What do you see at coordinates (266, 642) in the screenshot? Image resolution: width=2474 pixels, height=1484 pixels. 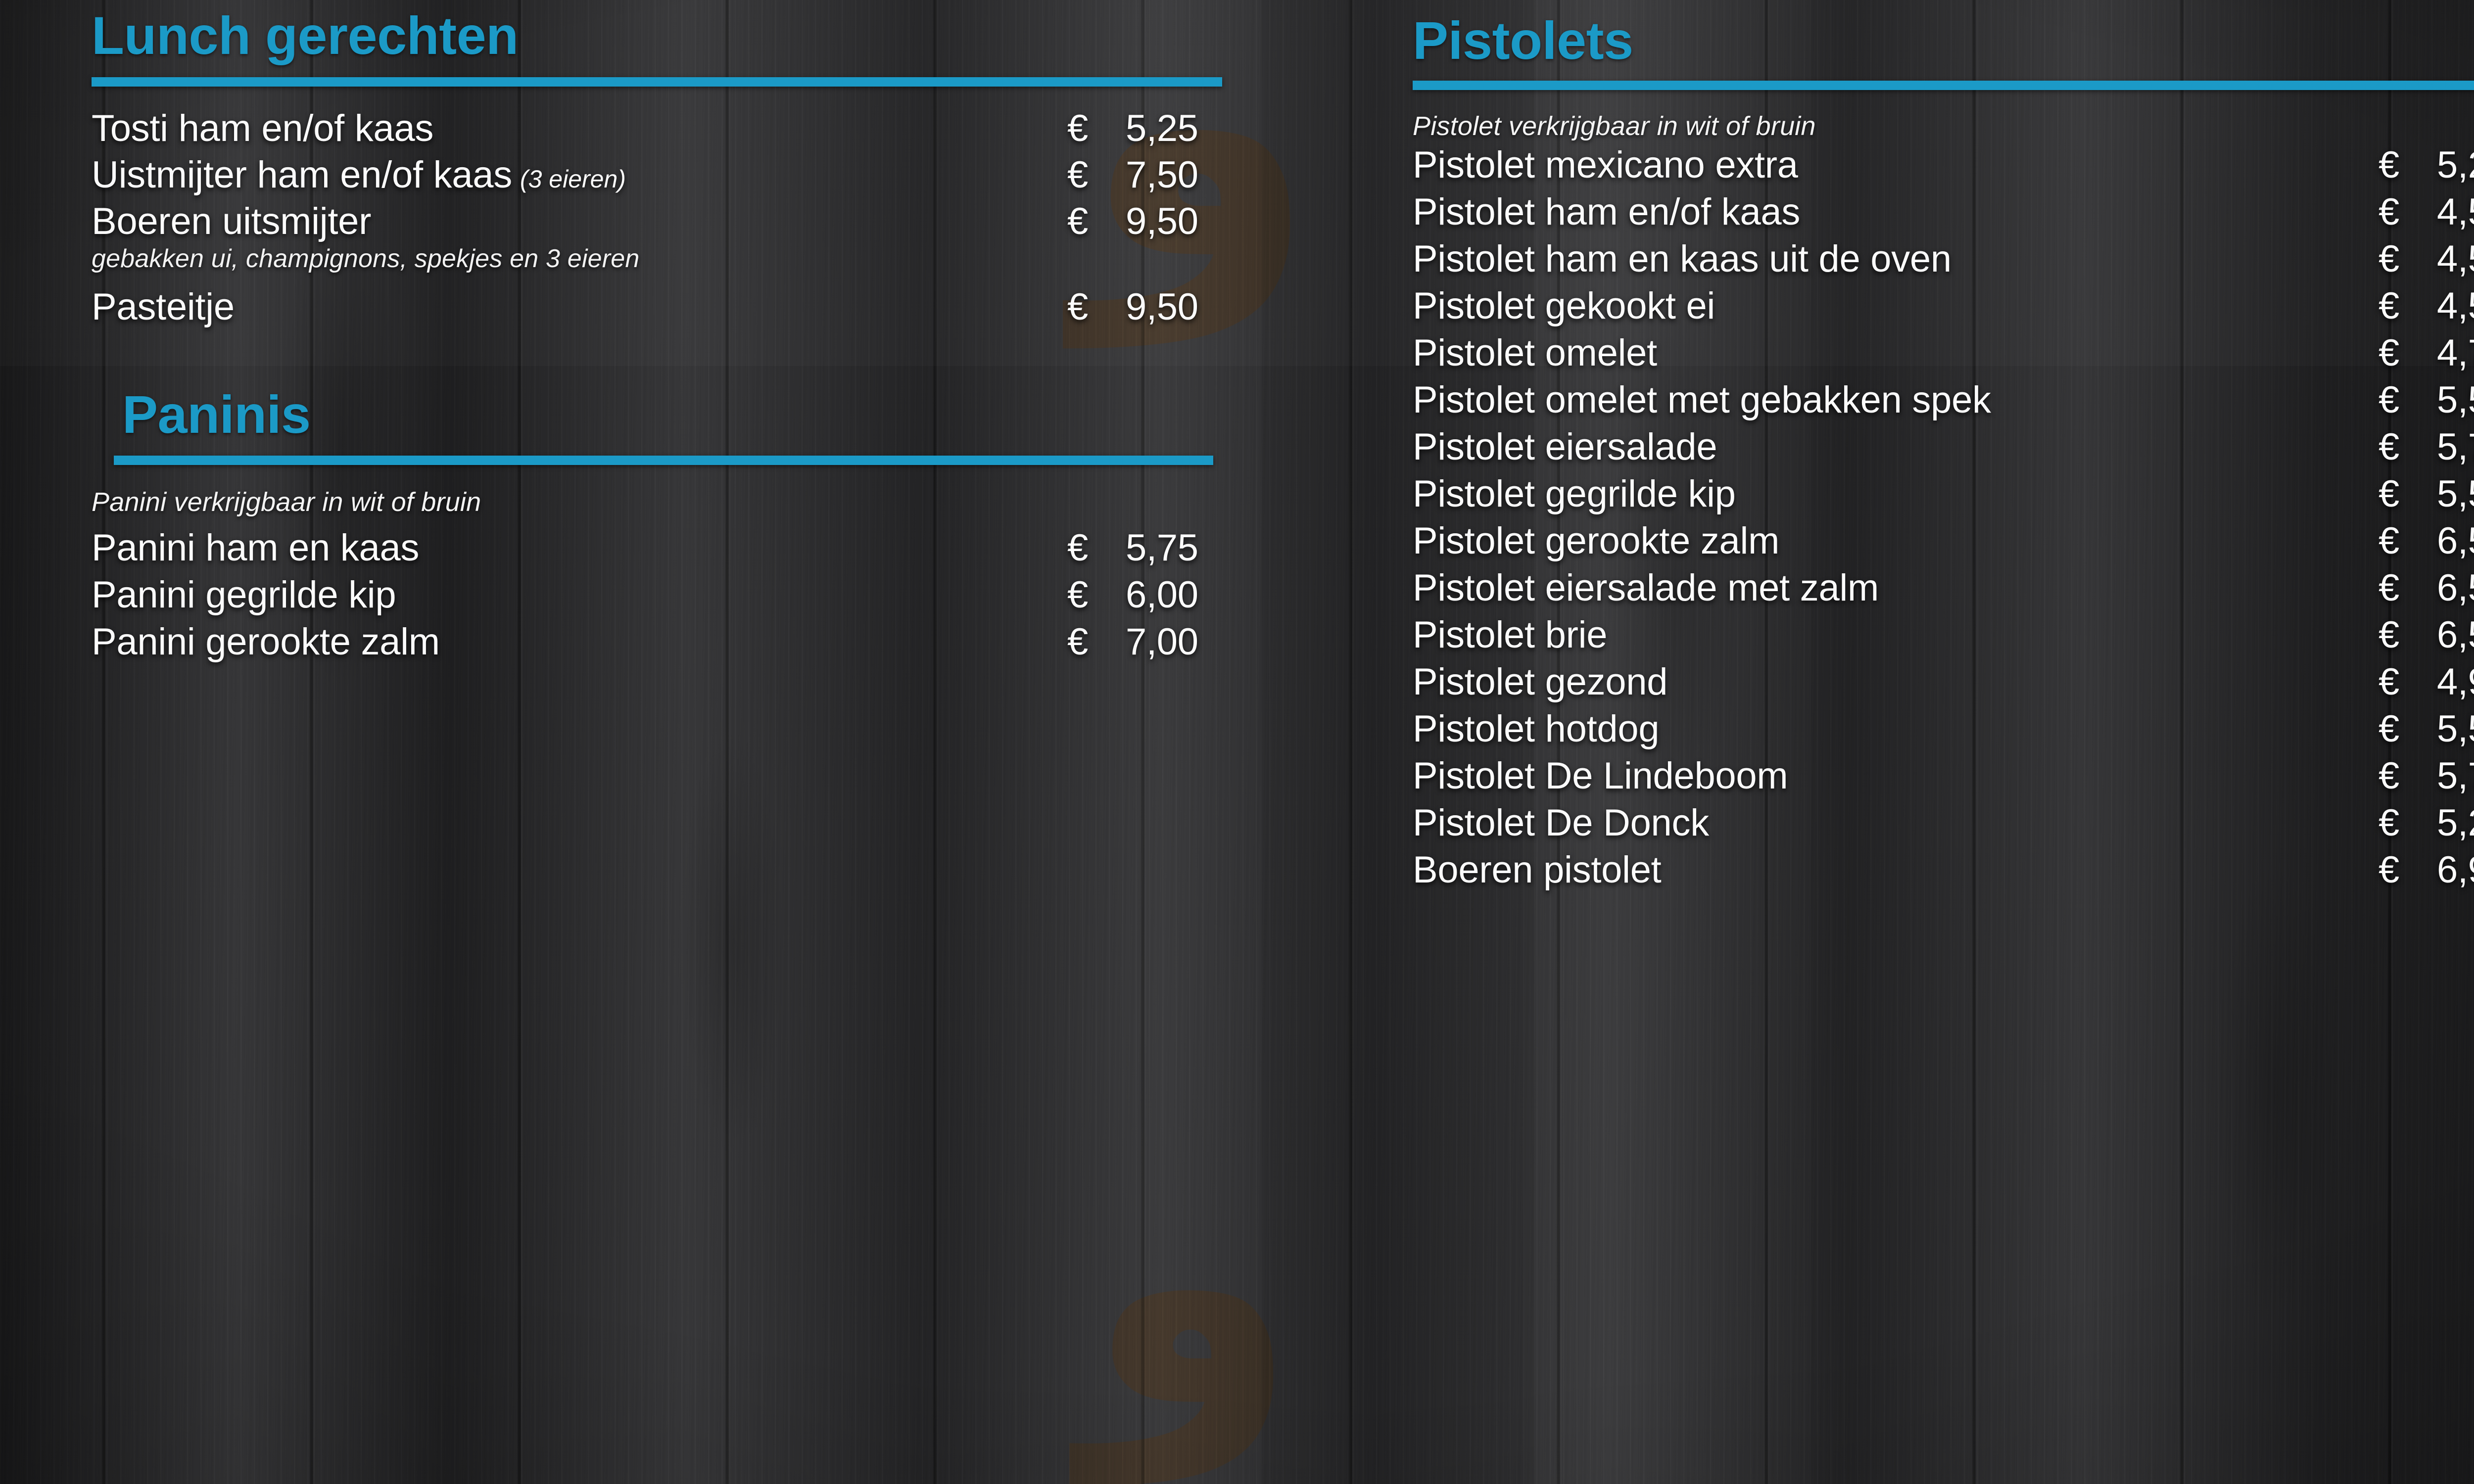 I see `menu-item-name: Panini gerookte zalm` at bounding box center [266, 642].